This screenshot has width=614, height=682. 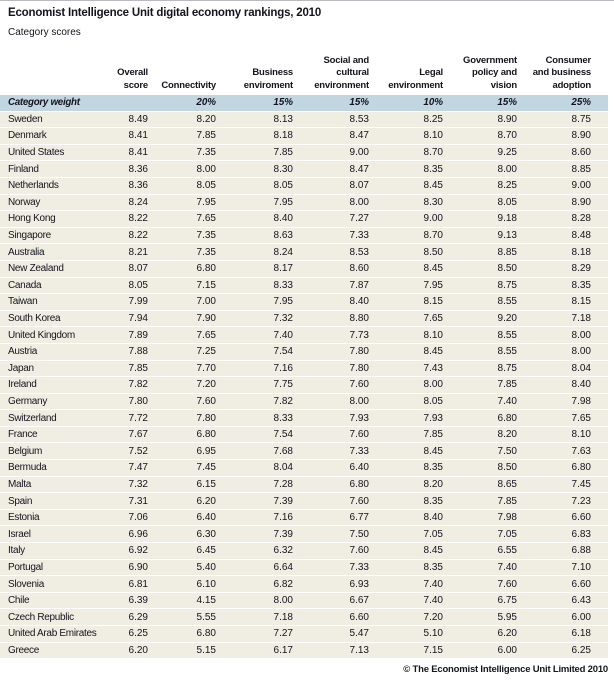 I want to click on score-cell: 5.95, so click(x=507, y=617).